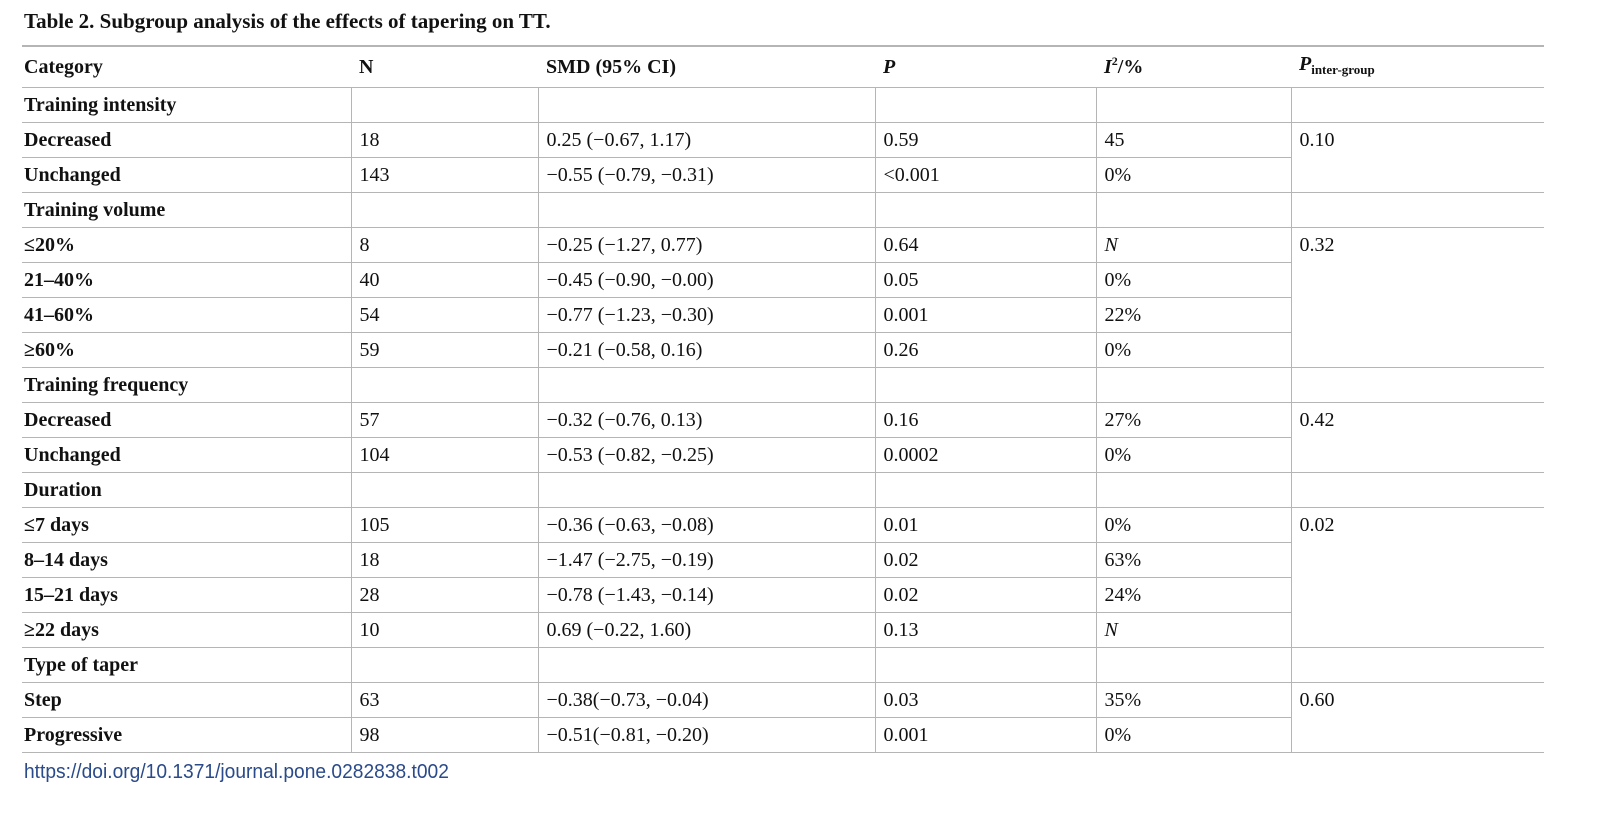 The width and height of the screenshot is (1600, 832). Describe the element at coordinates (1193, 560) in the screenshot. I see `row-i2: 63%` at that location.